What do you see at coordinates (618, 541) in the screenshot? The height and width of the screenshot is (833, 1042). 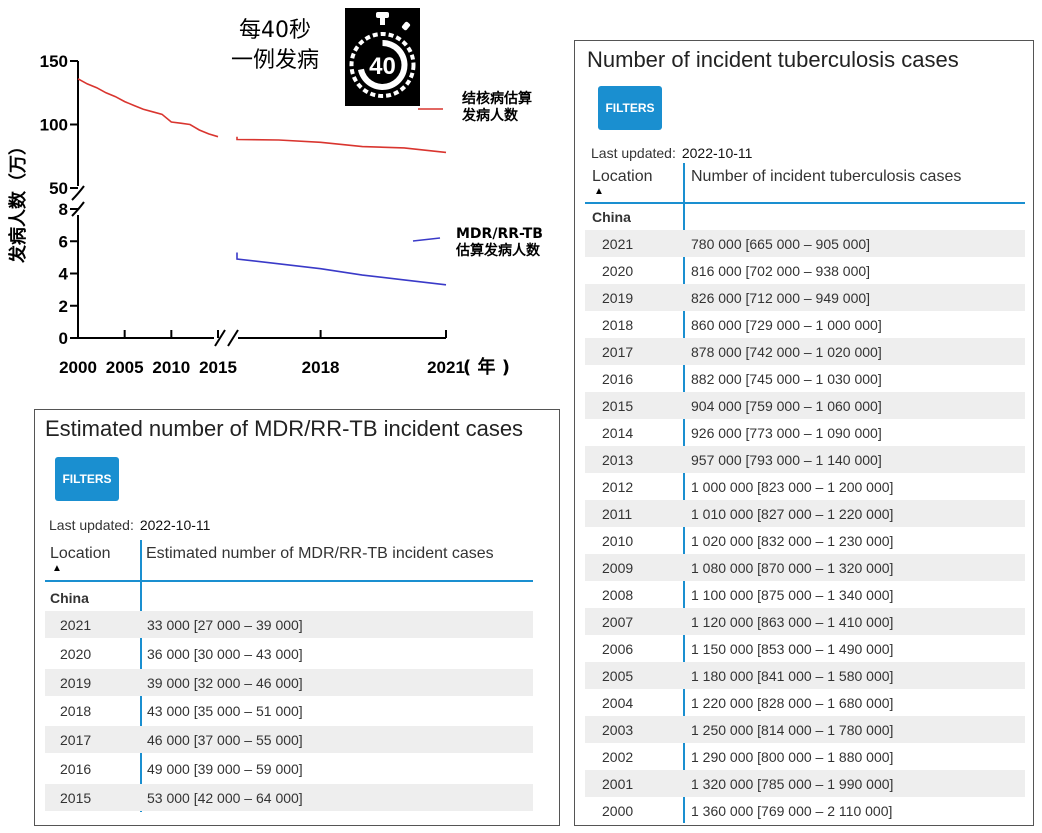 I see `tb-year-cell: 2010` at bounding box center [618, 541].